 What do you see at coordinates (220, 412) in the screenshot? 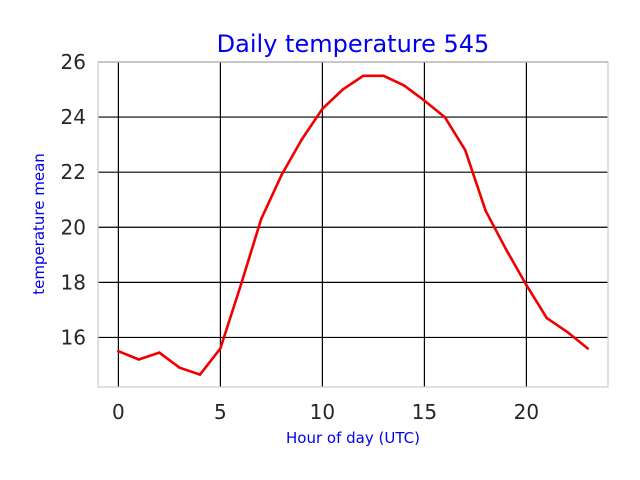
I see `x-tick-label: 5` at bounding box center [220, 412].